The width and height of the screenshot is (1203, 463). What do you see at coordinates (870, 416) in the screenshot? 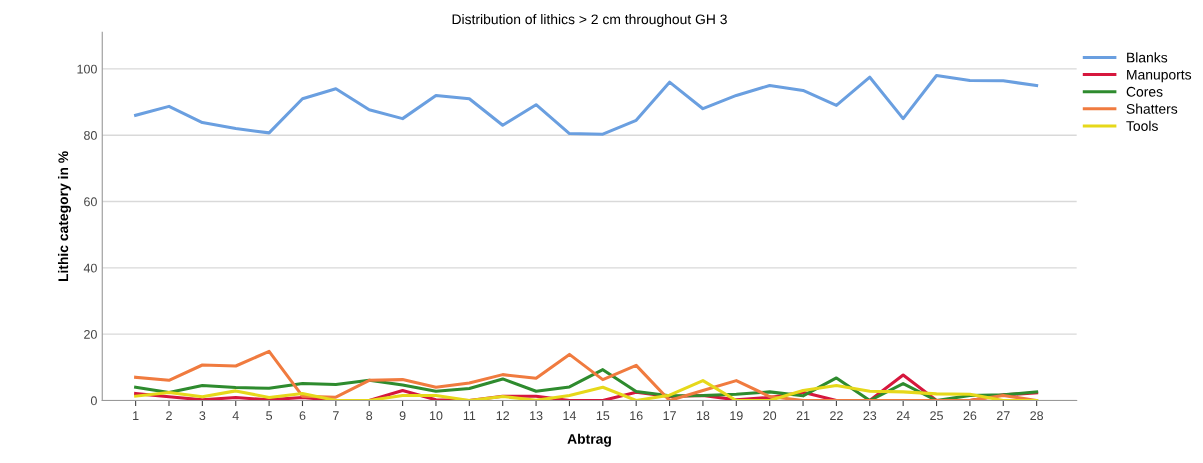
I see `x-tick-label: 23` at bounding box center [870, 416].